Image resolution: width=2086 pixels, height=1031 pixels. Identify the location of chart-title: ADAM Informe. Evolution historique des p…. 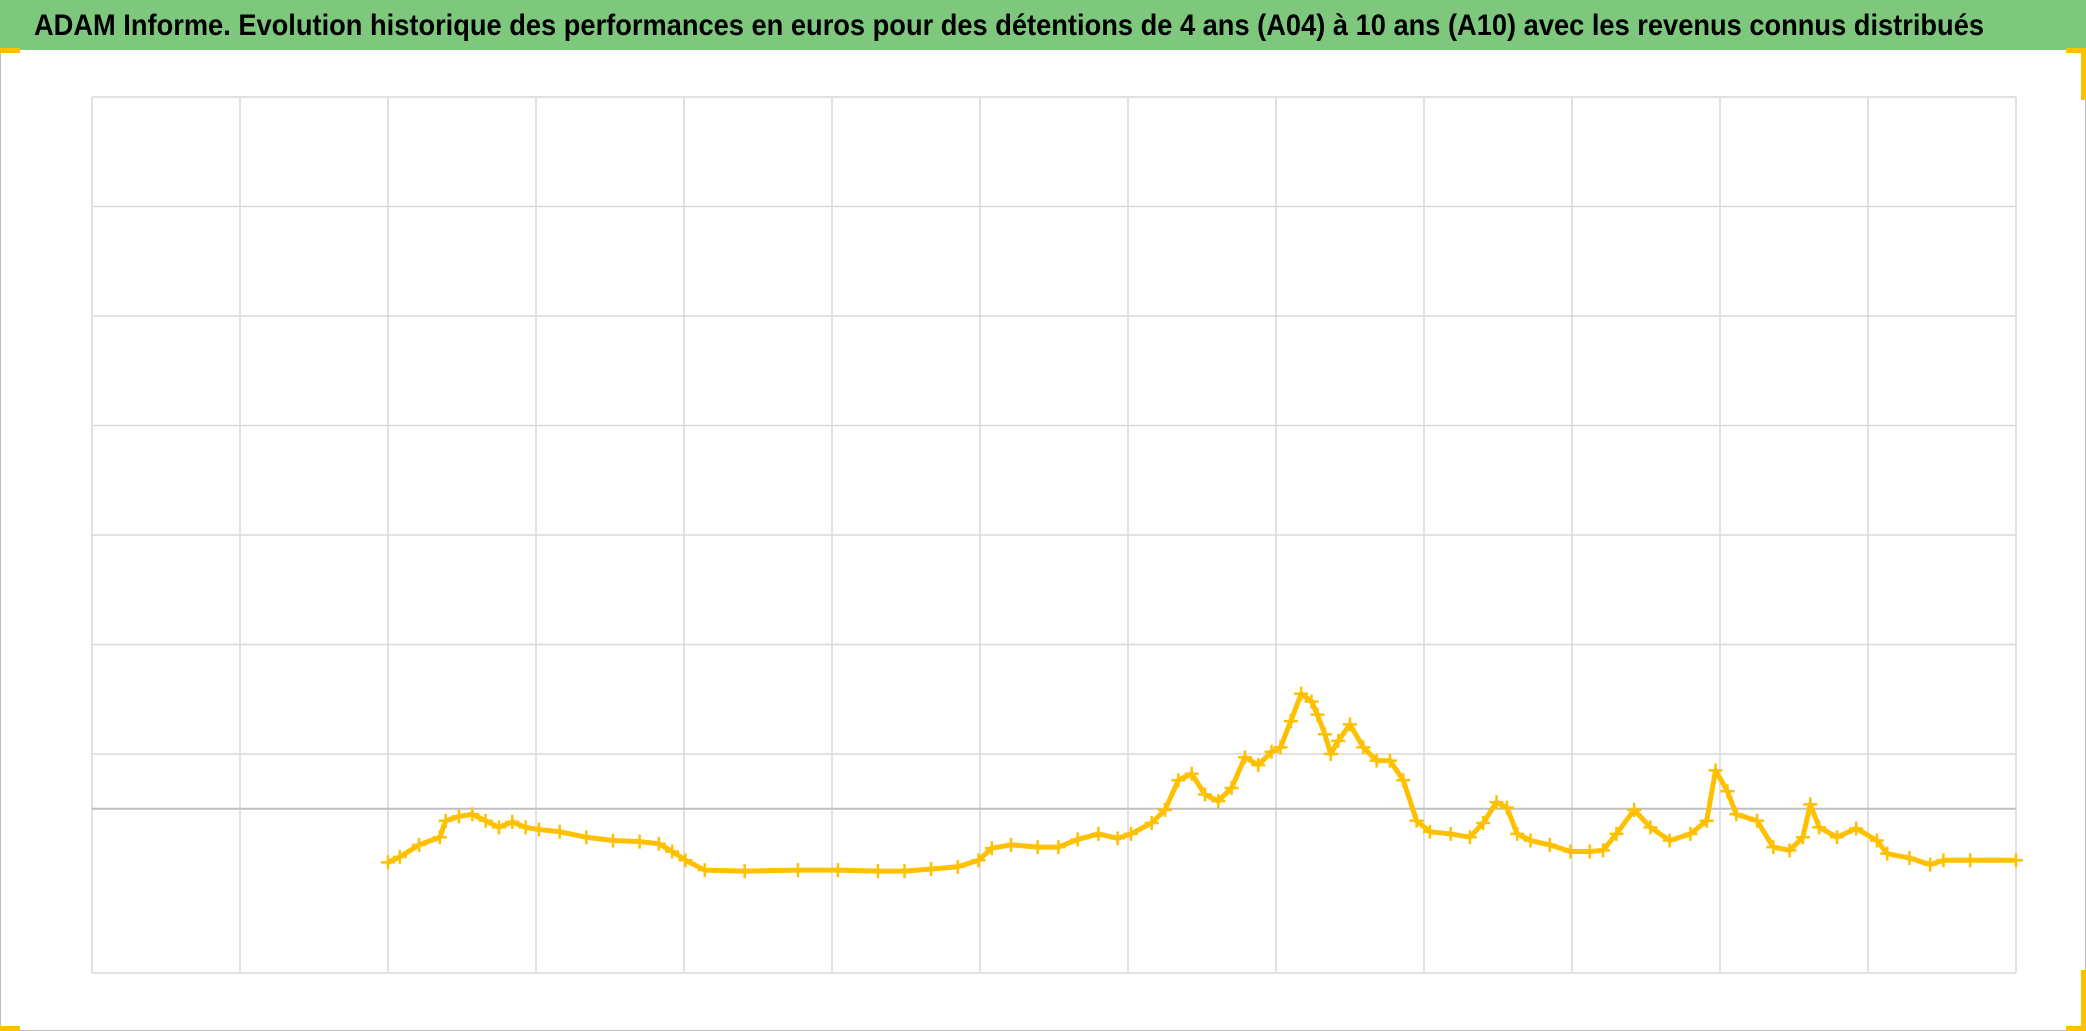
(1009, 25).